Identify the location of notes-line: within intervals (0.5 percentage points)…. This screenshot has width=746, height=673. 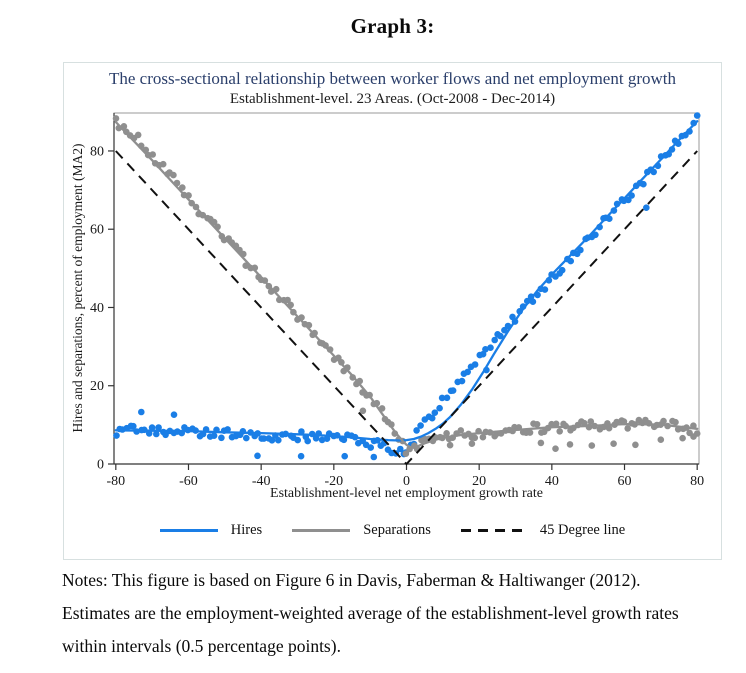
(201, 646).